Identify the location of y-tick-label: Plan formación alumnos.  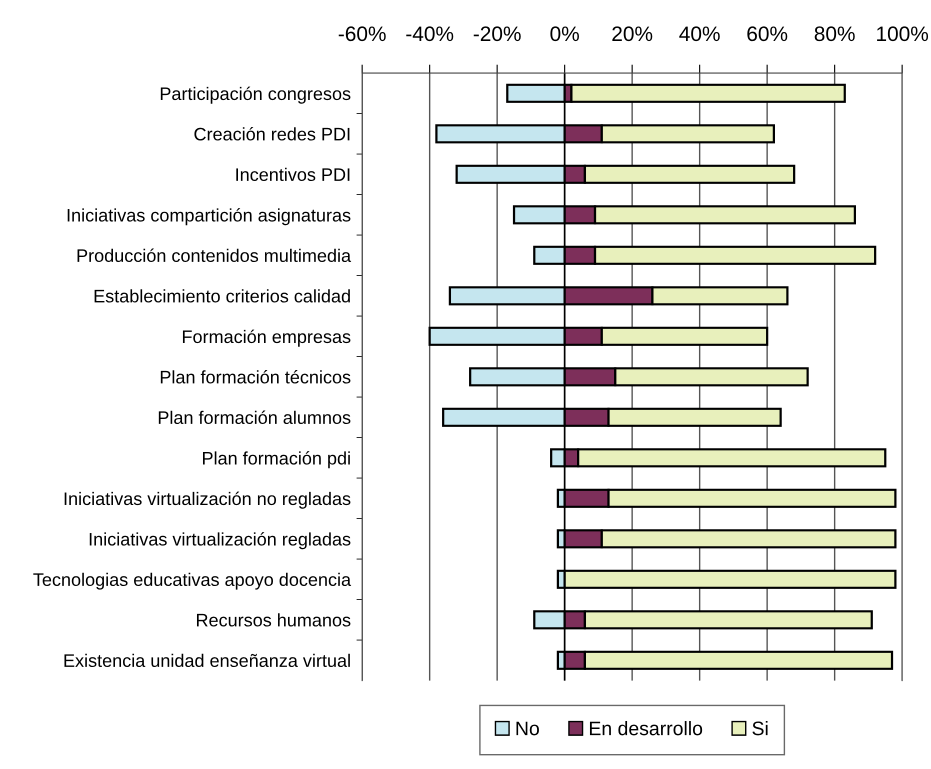
(254, 417).